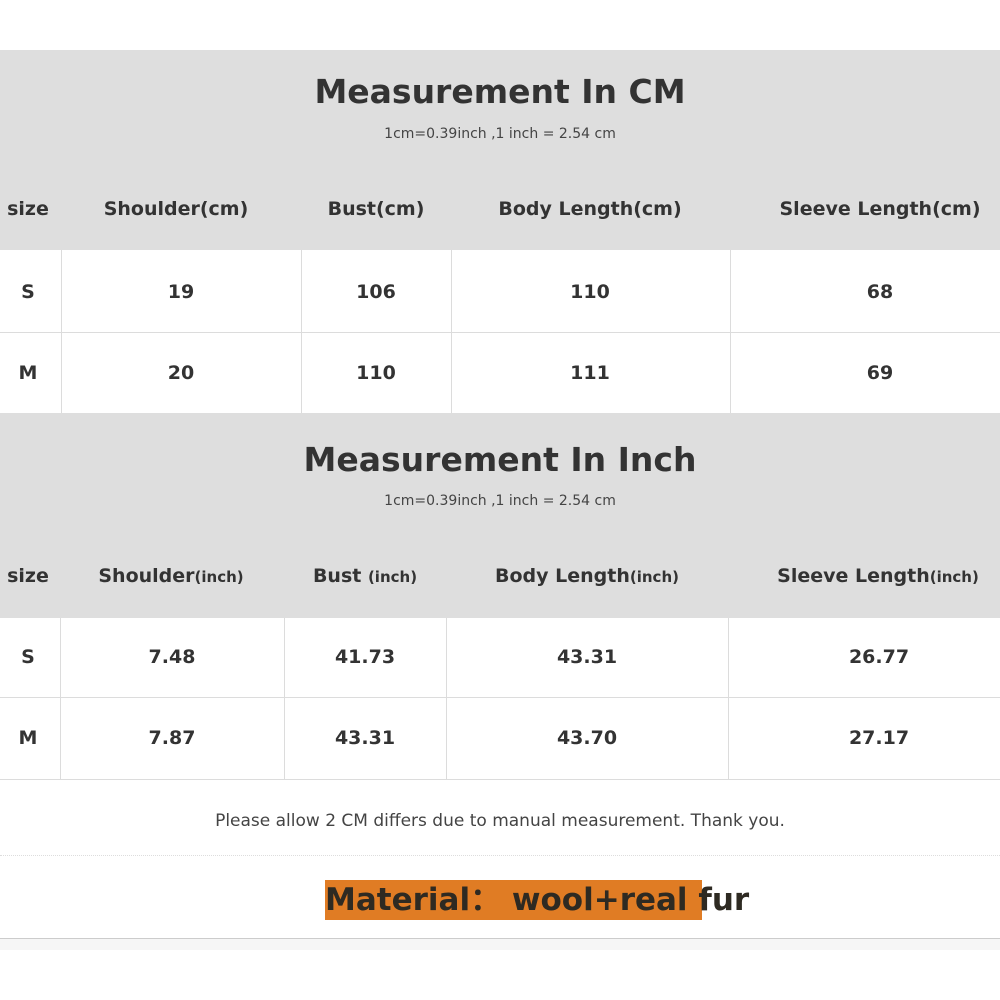 This screenshot has width=1000, height=1000. Describe the element at coordinates (500, 134) in the screenshot. I see `cm-table-subtitle: 1cm=0.39inch ,1 inch = 2.54 cm` at that location.